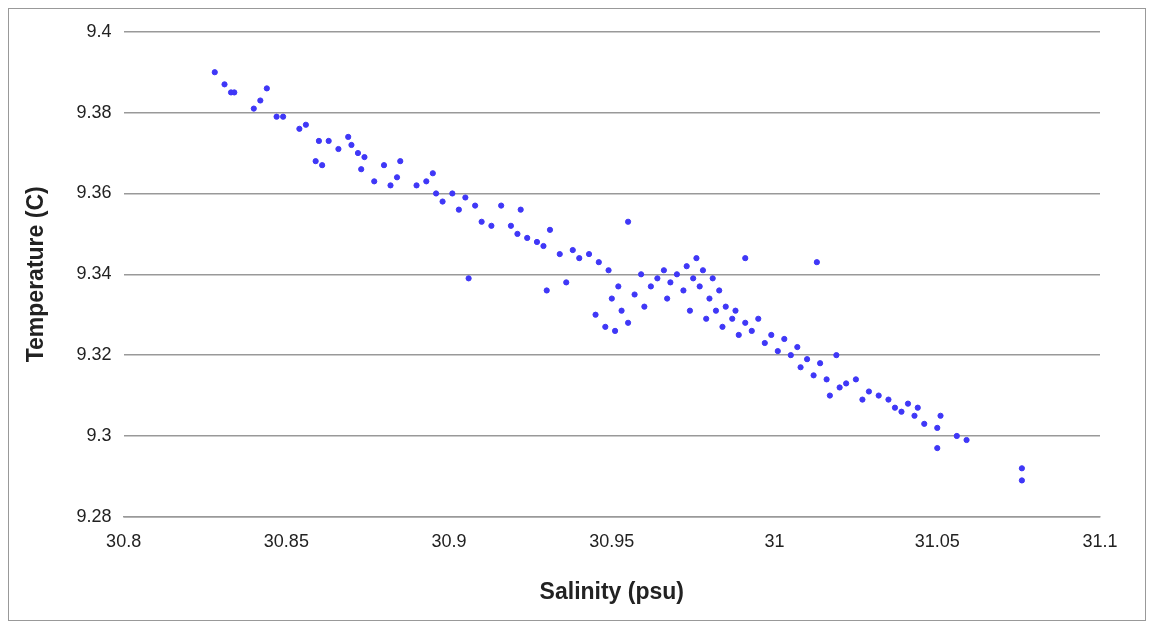 The height and width of the screenshot is (629, 1154). I want to click on x-tick-label: 31, so click(774, 540).